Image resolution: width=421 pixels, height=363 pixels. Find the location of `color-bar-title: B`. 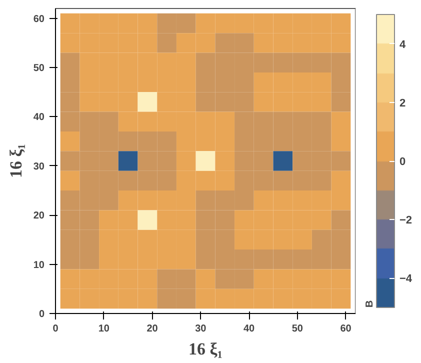

color-bar-title: B is located at coordinates (370, 304).